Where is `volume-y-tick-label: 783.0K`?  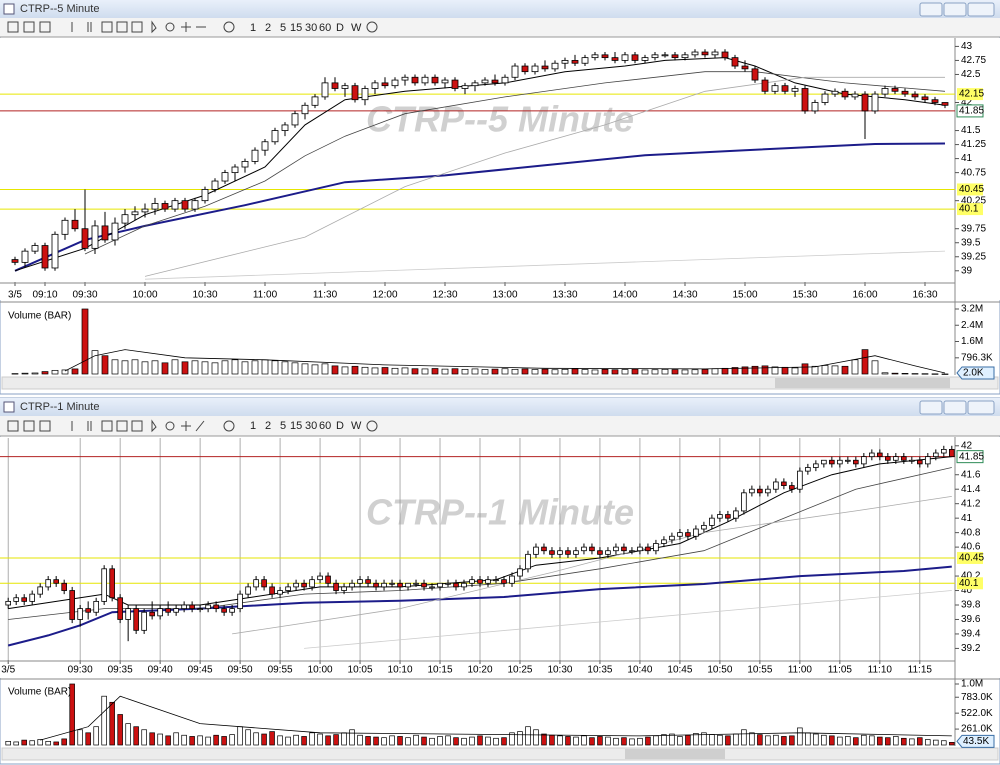
volume-y-tick-label: 783.0K is located at coordinates (977, 697).